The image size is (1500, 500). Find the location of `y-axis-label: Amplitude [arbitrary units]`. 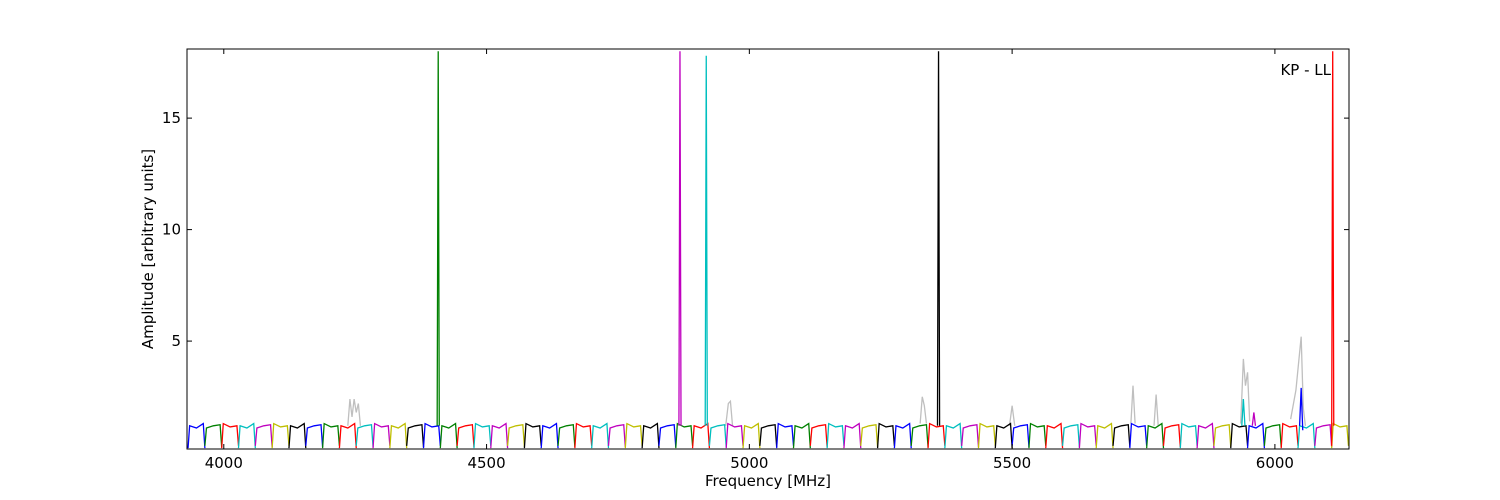

y-axis-label: Amplitude [arbitrary units] is located at coordinates (148, 249).